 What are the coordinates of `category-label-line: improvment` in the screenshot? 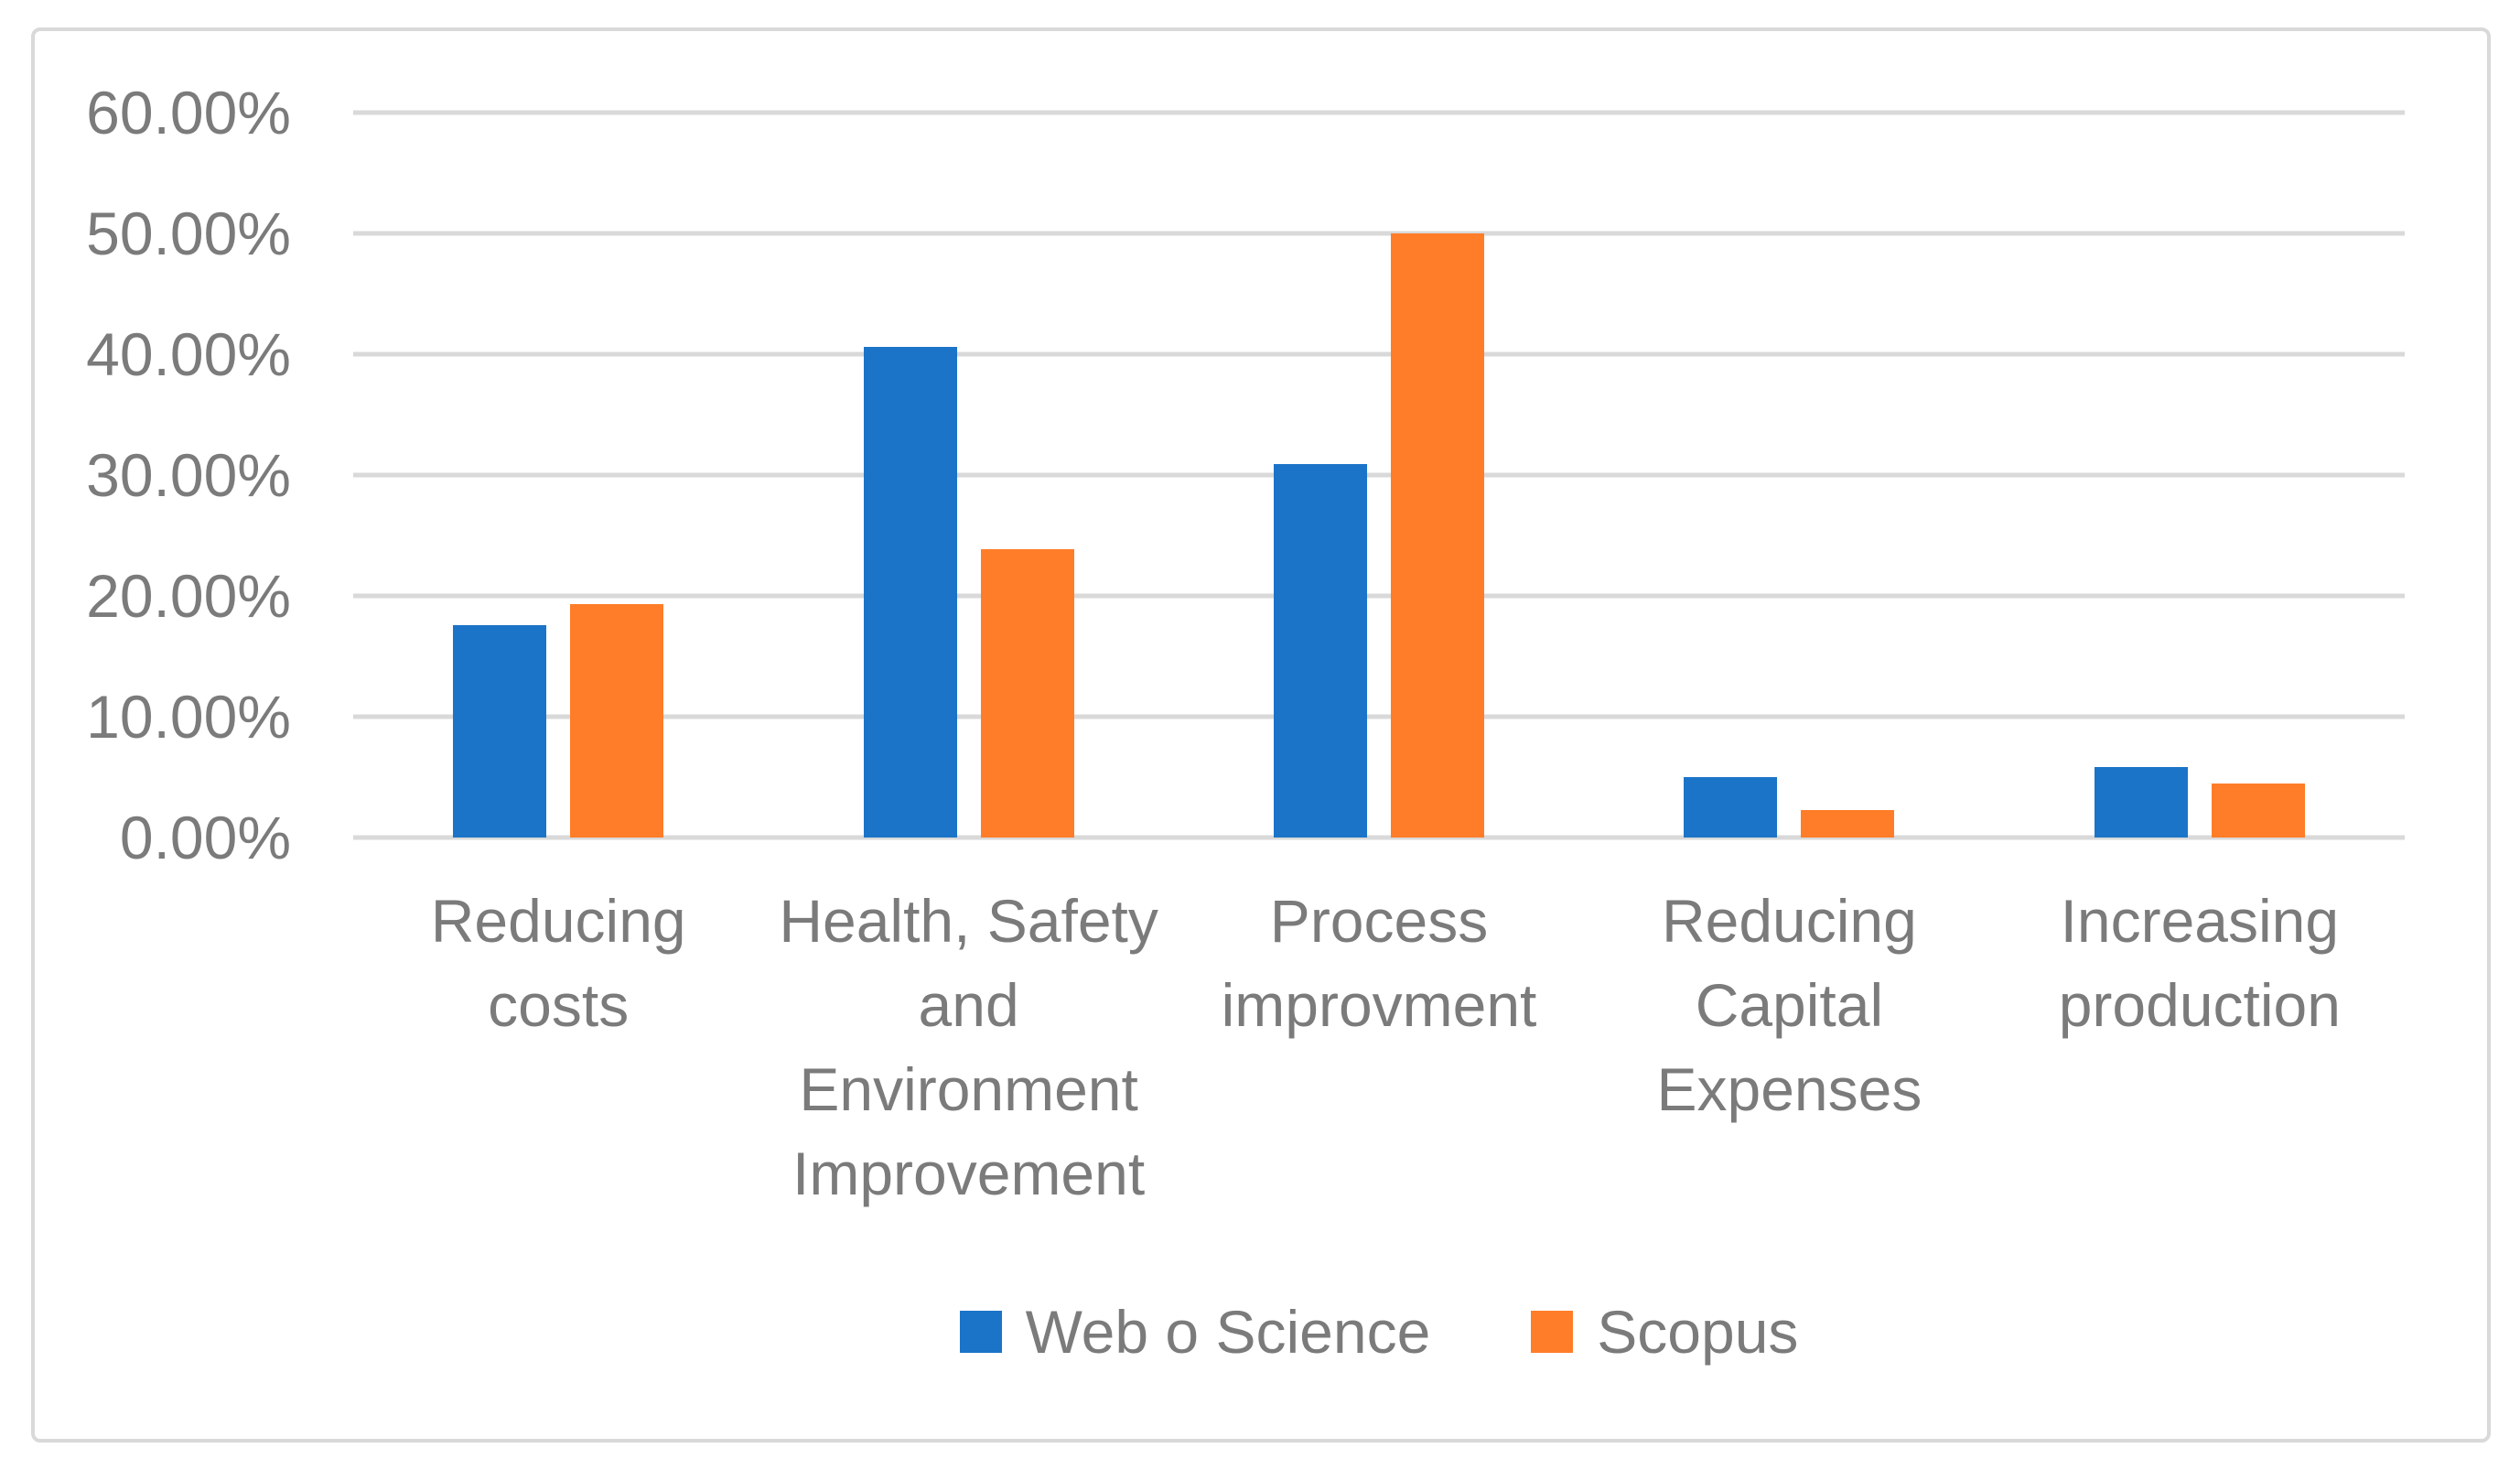 It's located at (1379, 1005).